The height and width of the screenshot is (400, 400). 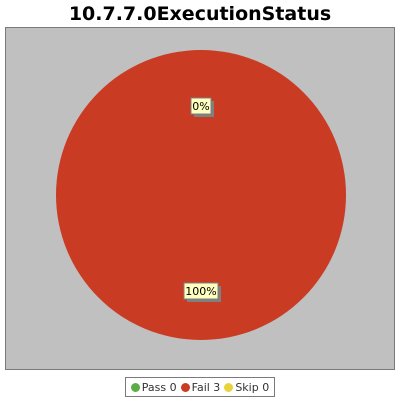 I want to click on legend: Pass 0 Fail 3 Skip 0, so click(x=200, y=387).